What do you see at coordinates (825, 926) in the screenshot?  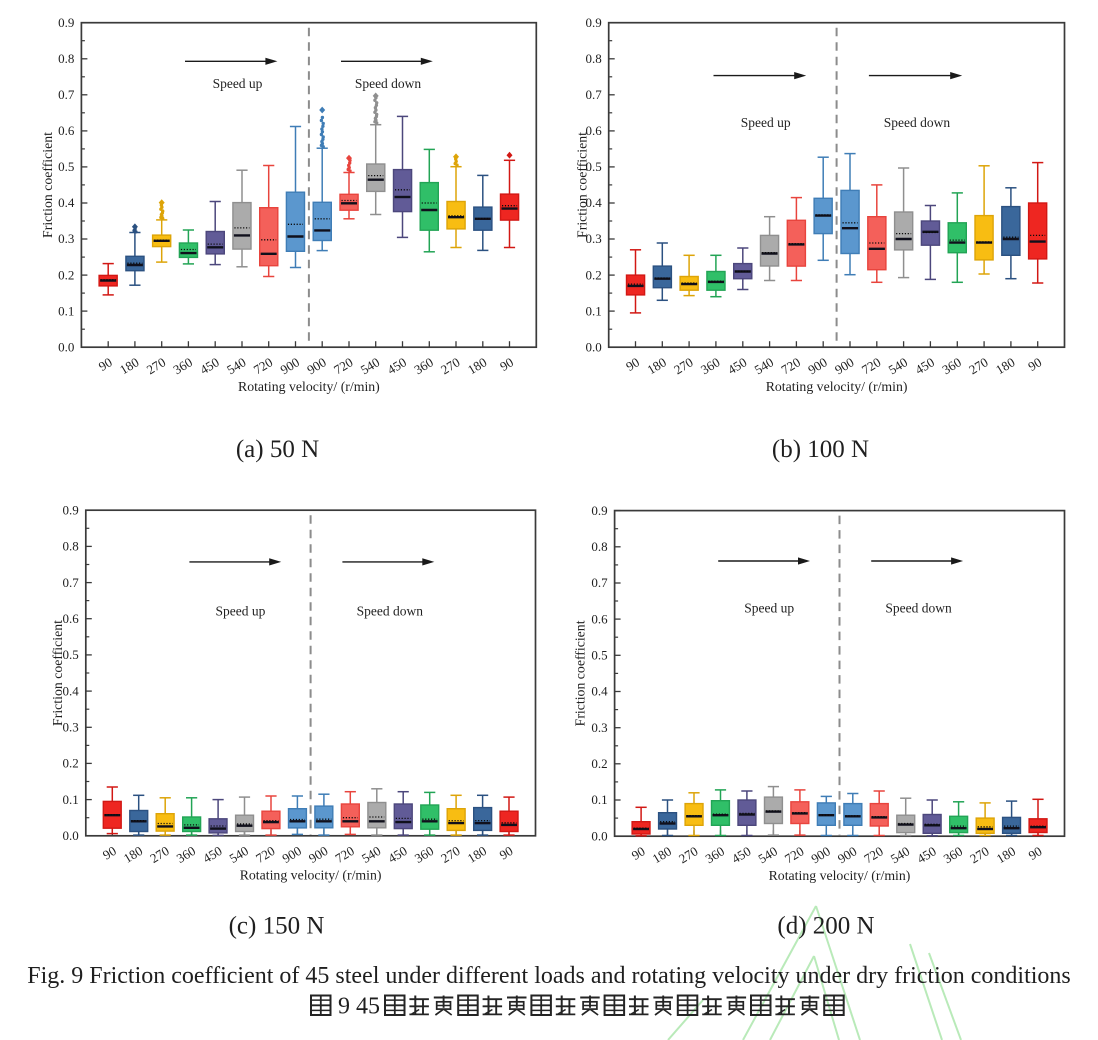 I see `svg-text: (d) 200 N` at bounding box center [825, 926].